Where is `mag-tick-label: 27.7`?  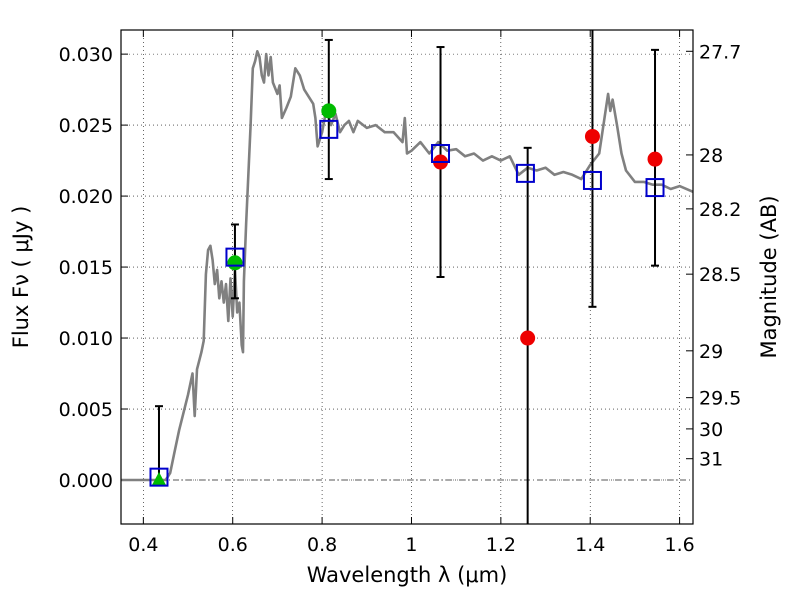 mag-tick-label: 27.7 is located at coordinates (720, 52).